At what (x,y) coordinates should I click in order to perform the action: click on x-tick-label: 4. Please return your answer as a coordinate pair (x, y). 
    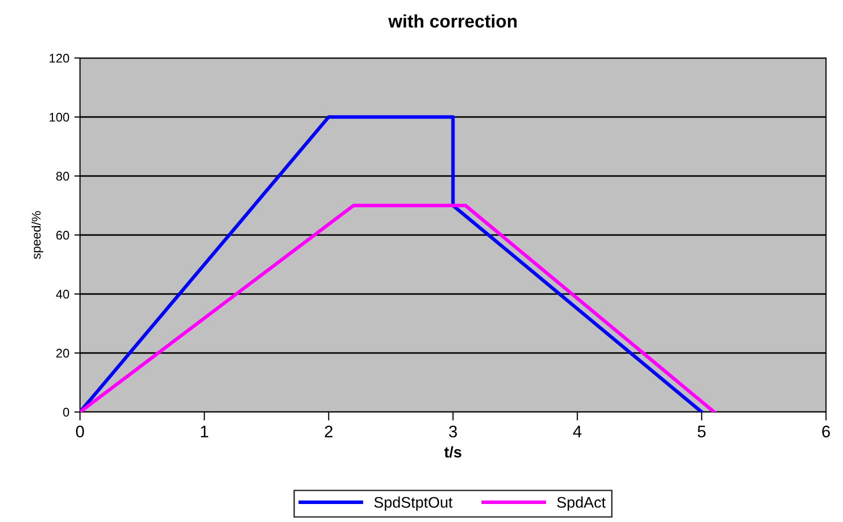
    Looking at the image, I should click on (577, 432).